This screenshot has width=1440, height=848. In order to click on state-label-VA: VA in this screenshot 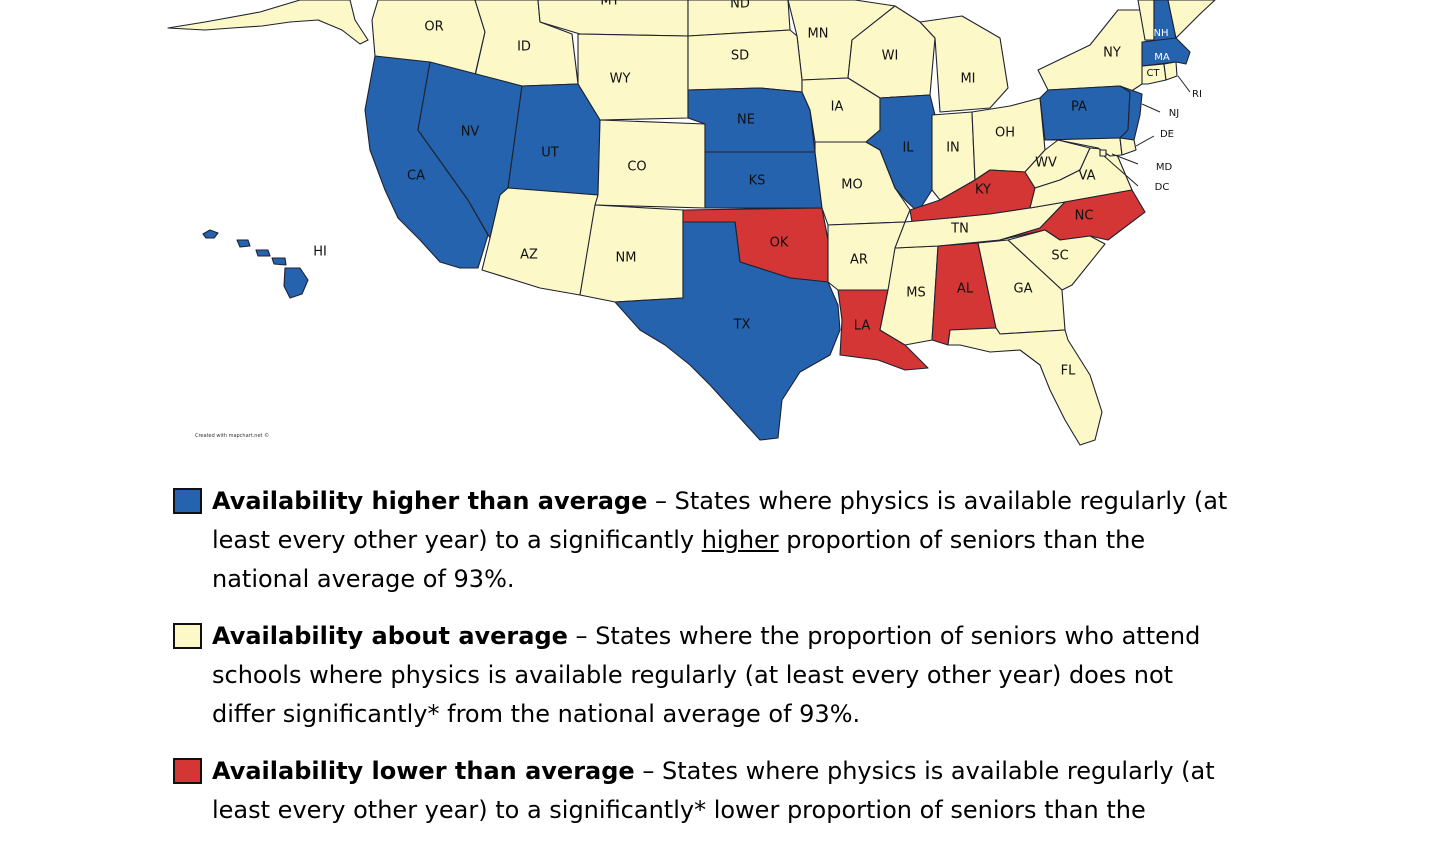, I will do `click(1087, 176)`.